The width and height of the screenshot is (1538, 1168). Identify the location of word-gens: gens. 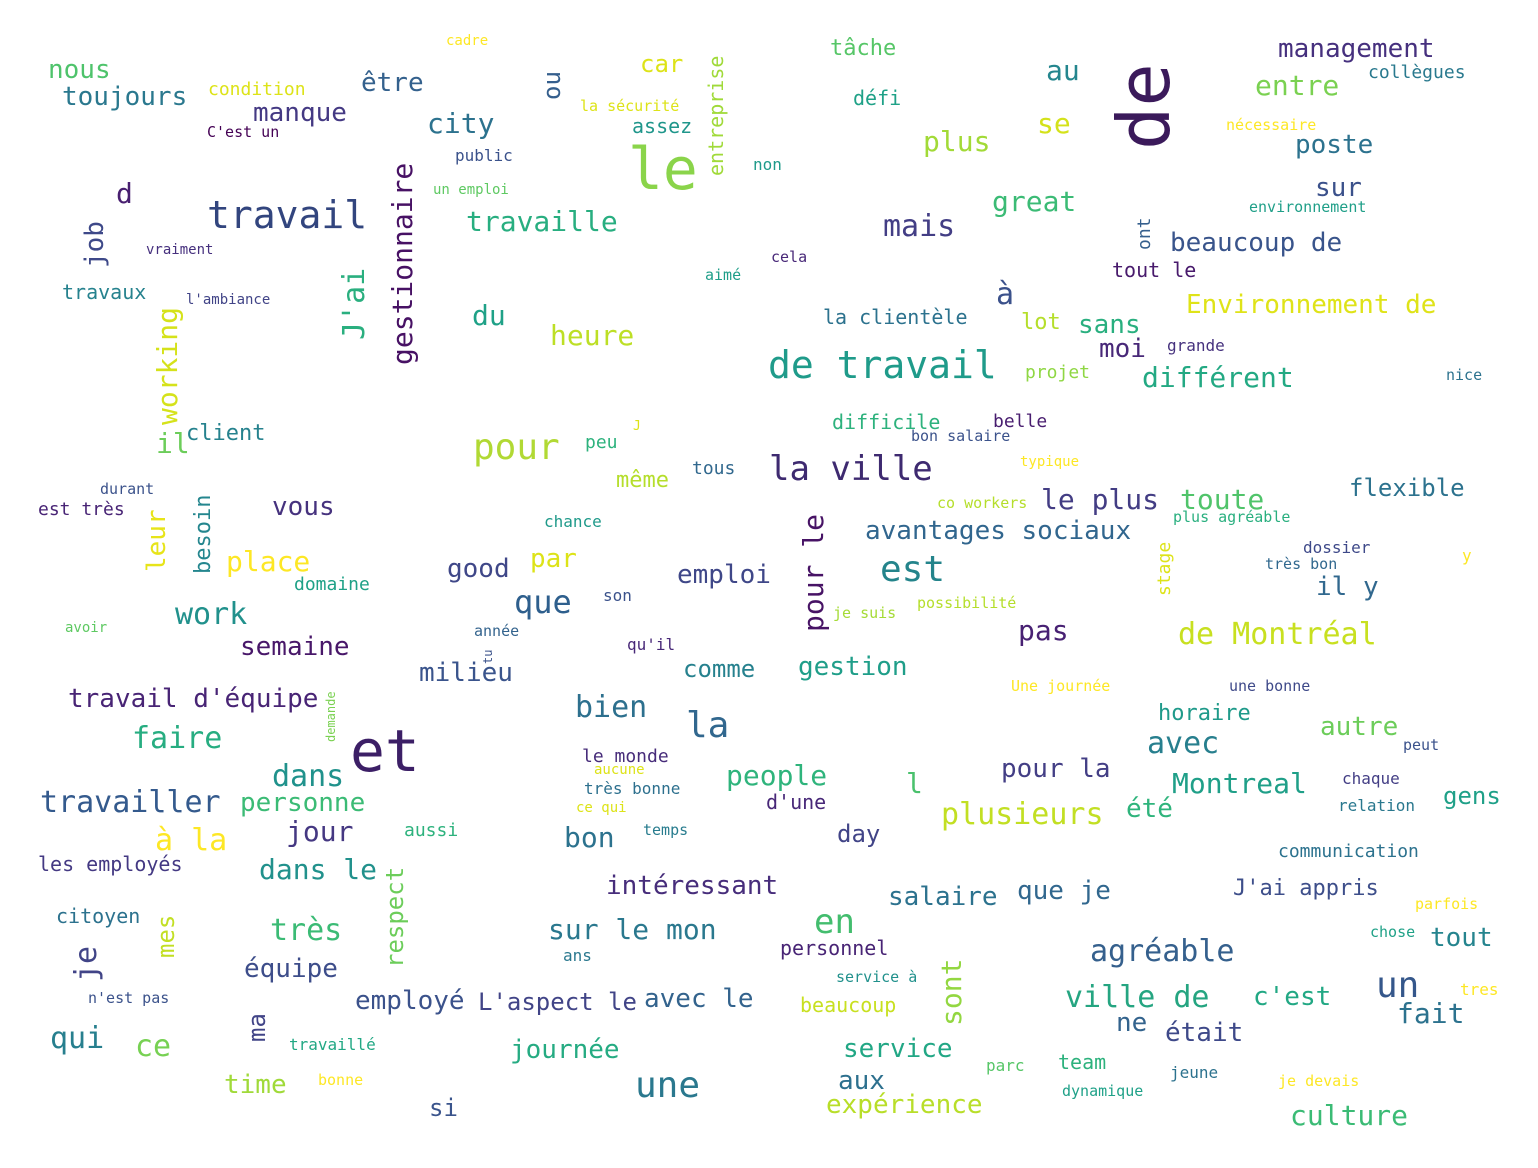
(1472, 796).